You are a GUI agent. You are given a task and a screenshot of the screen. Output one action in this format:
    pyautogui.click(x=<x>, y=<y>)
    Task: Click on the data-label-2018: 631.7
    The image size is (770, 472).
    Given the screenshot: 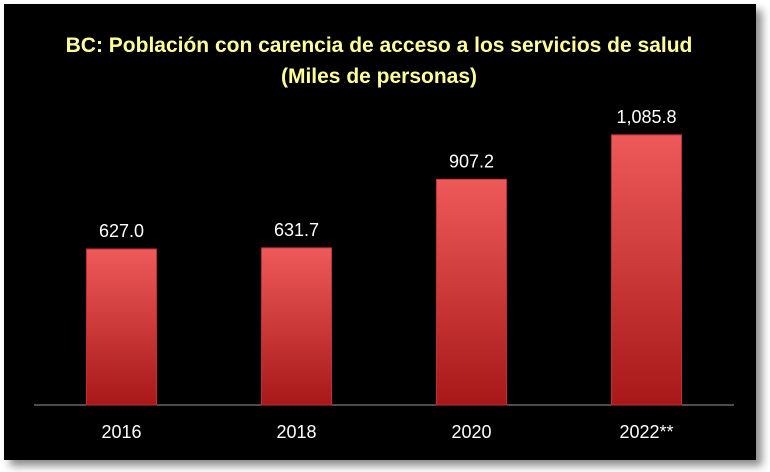 What is the action you would take?
    pyautogui.click(x=296, y=230)
    